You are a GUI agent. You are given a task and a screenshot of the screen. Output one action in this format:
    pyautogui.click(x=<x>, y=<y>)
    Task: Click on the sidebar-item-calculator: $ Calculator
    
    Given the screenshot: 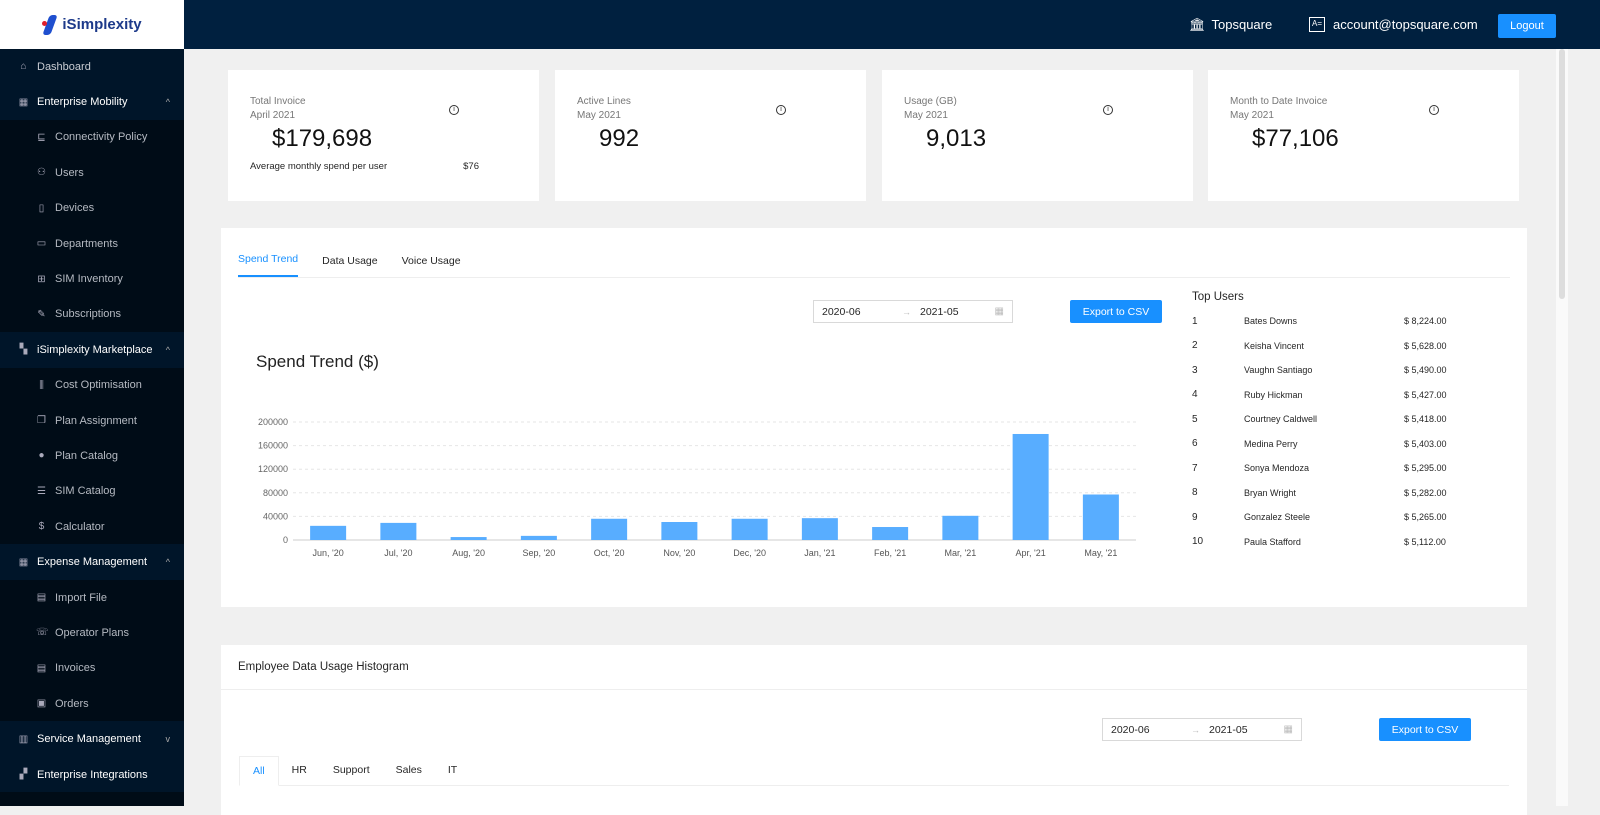 What is the action you would take?
    pyautogui.click(x=92, y=526)
    